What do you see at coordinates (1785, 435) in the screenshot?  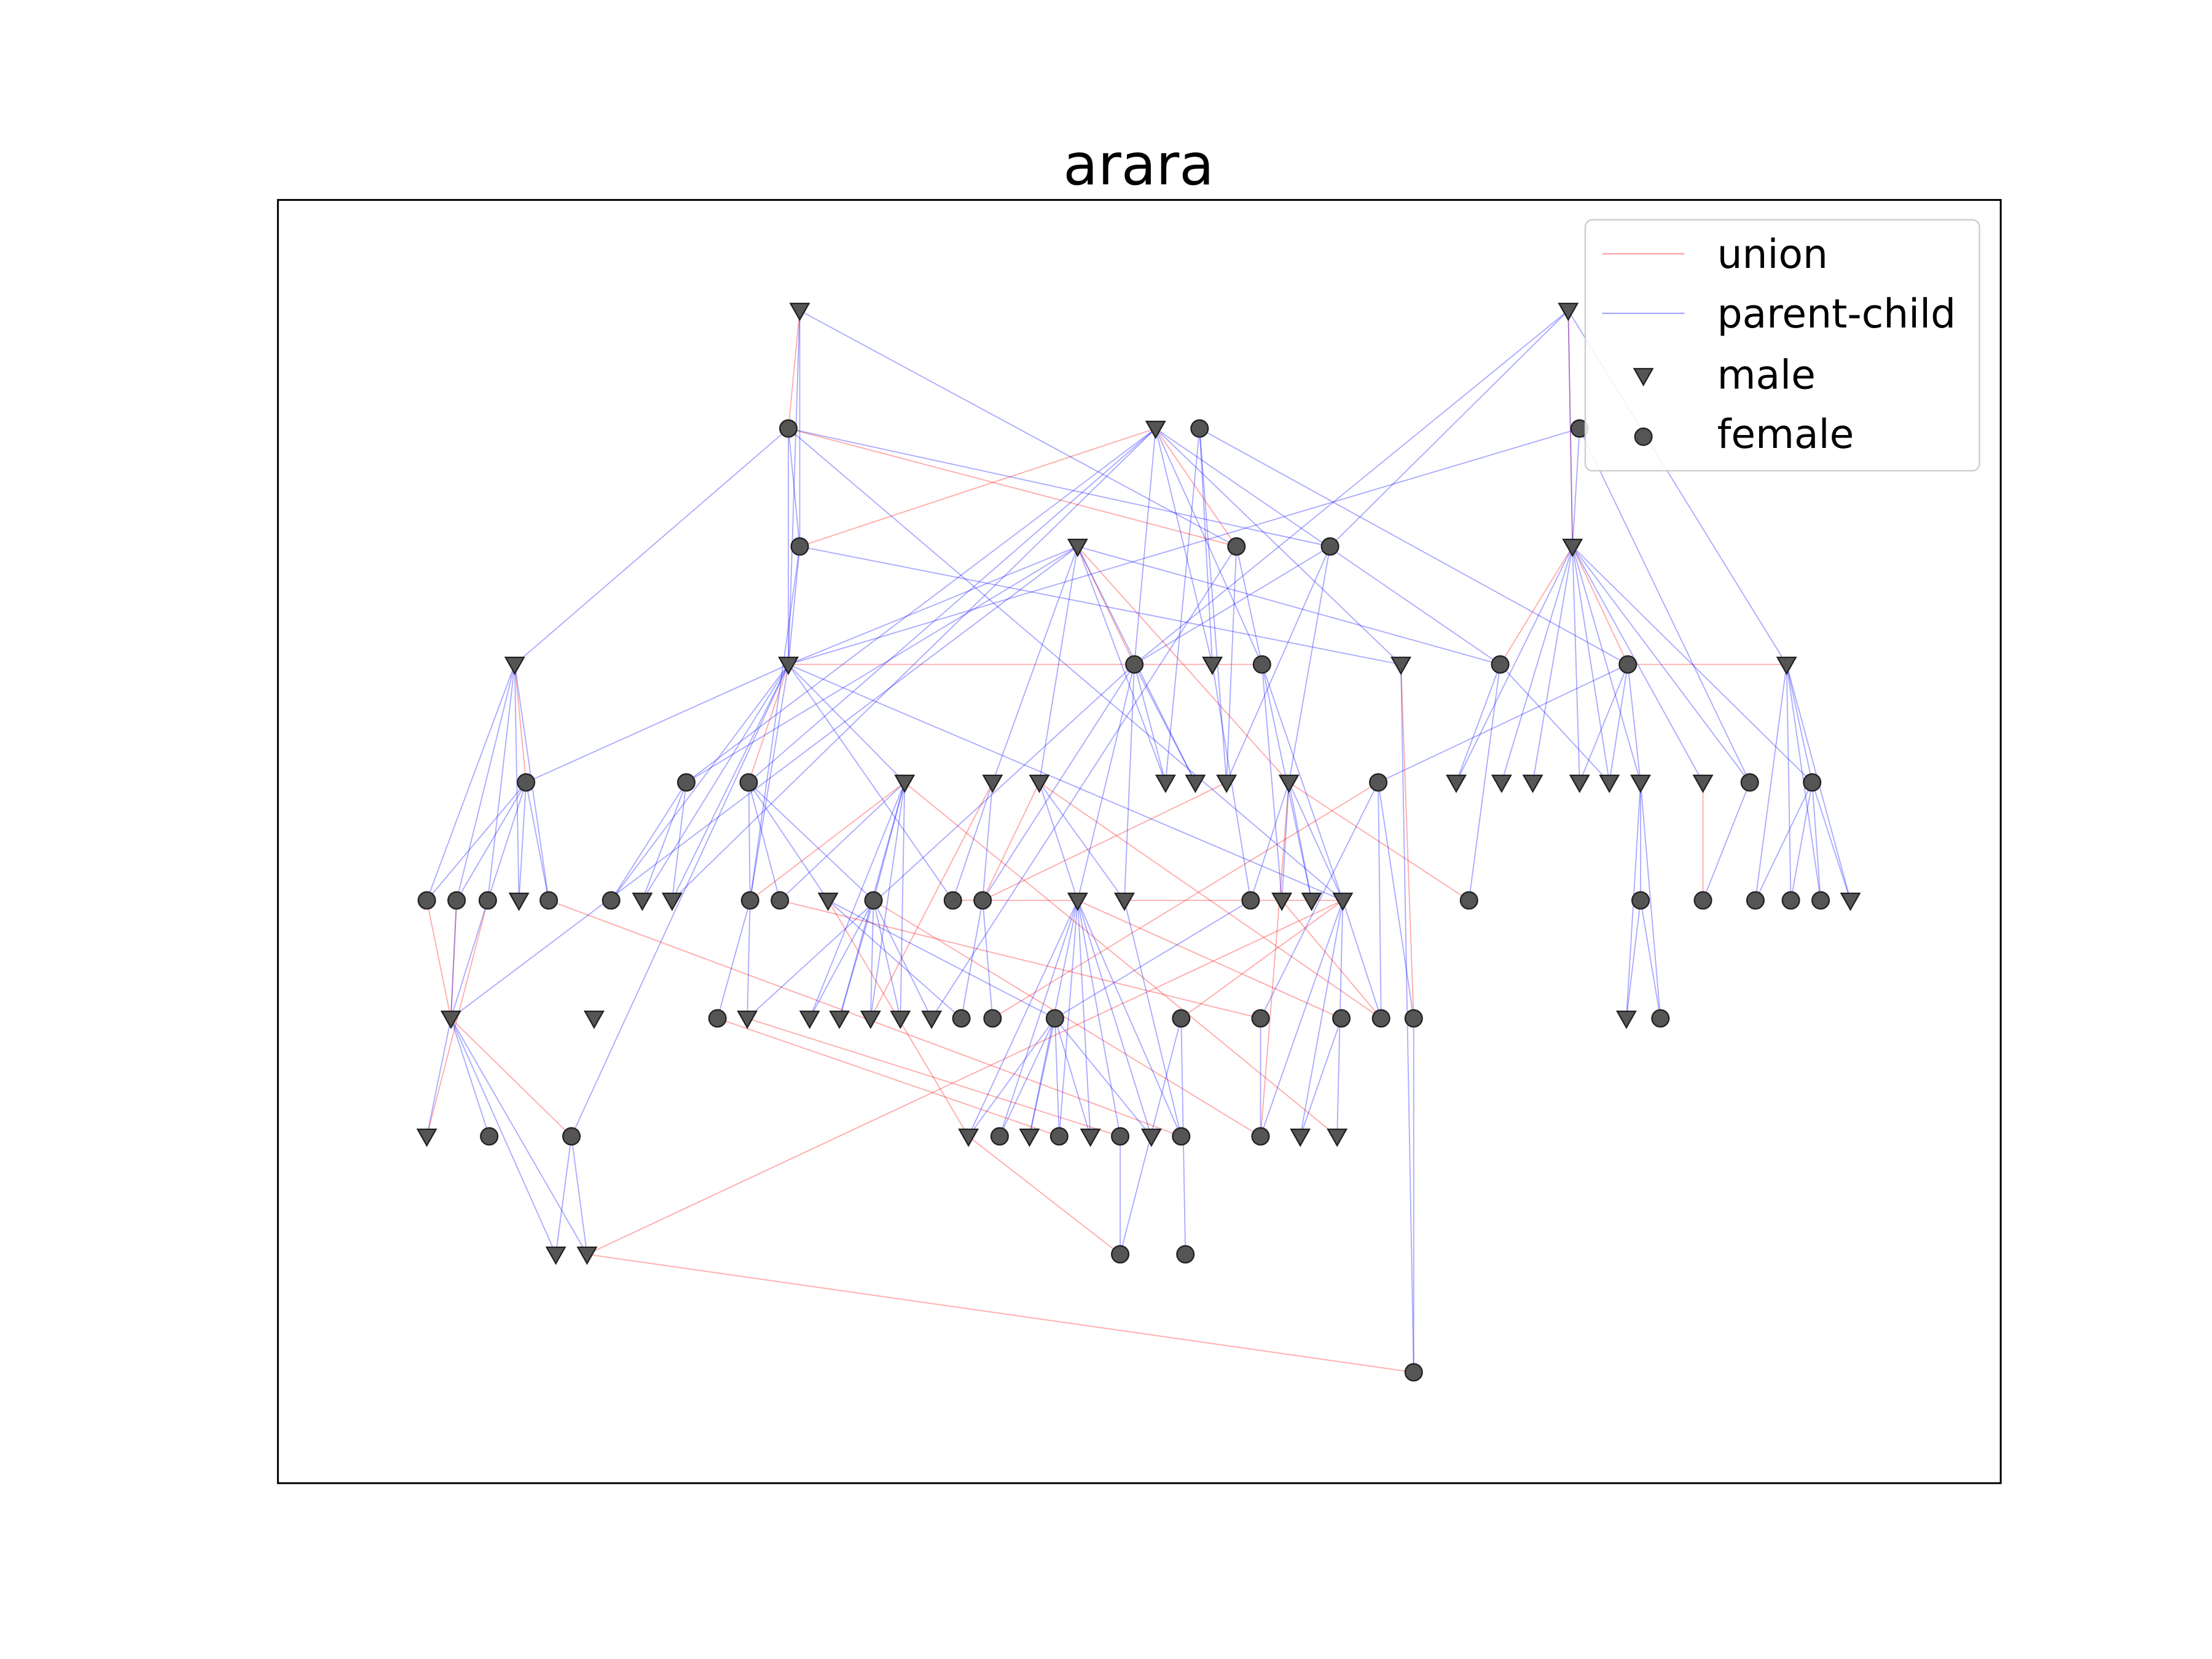 I see `legend-female-label: female` at bounding box center [1785, 435].